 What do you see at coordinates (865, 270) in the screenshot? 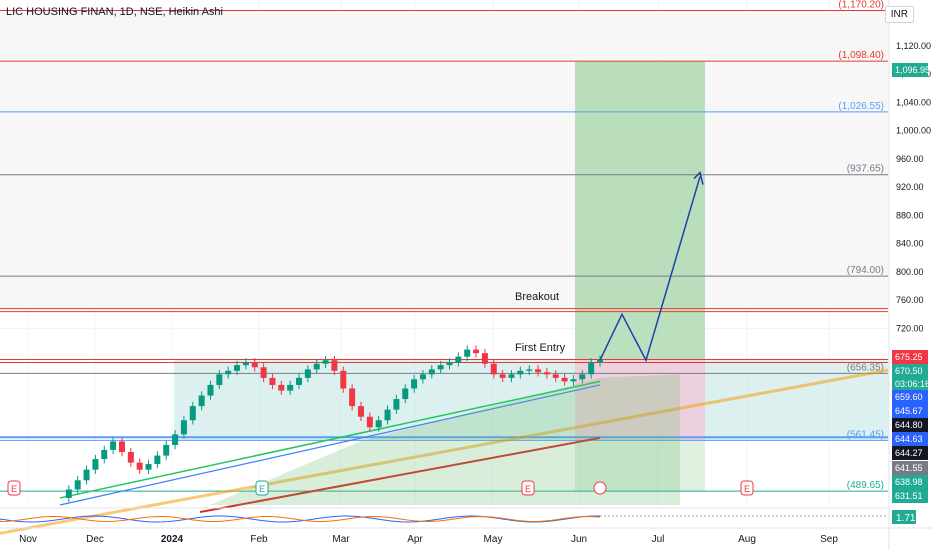
I see `level-label: (794.00)` at bounding box center [865, 270].